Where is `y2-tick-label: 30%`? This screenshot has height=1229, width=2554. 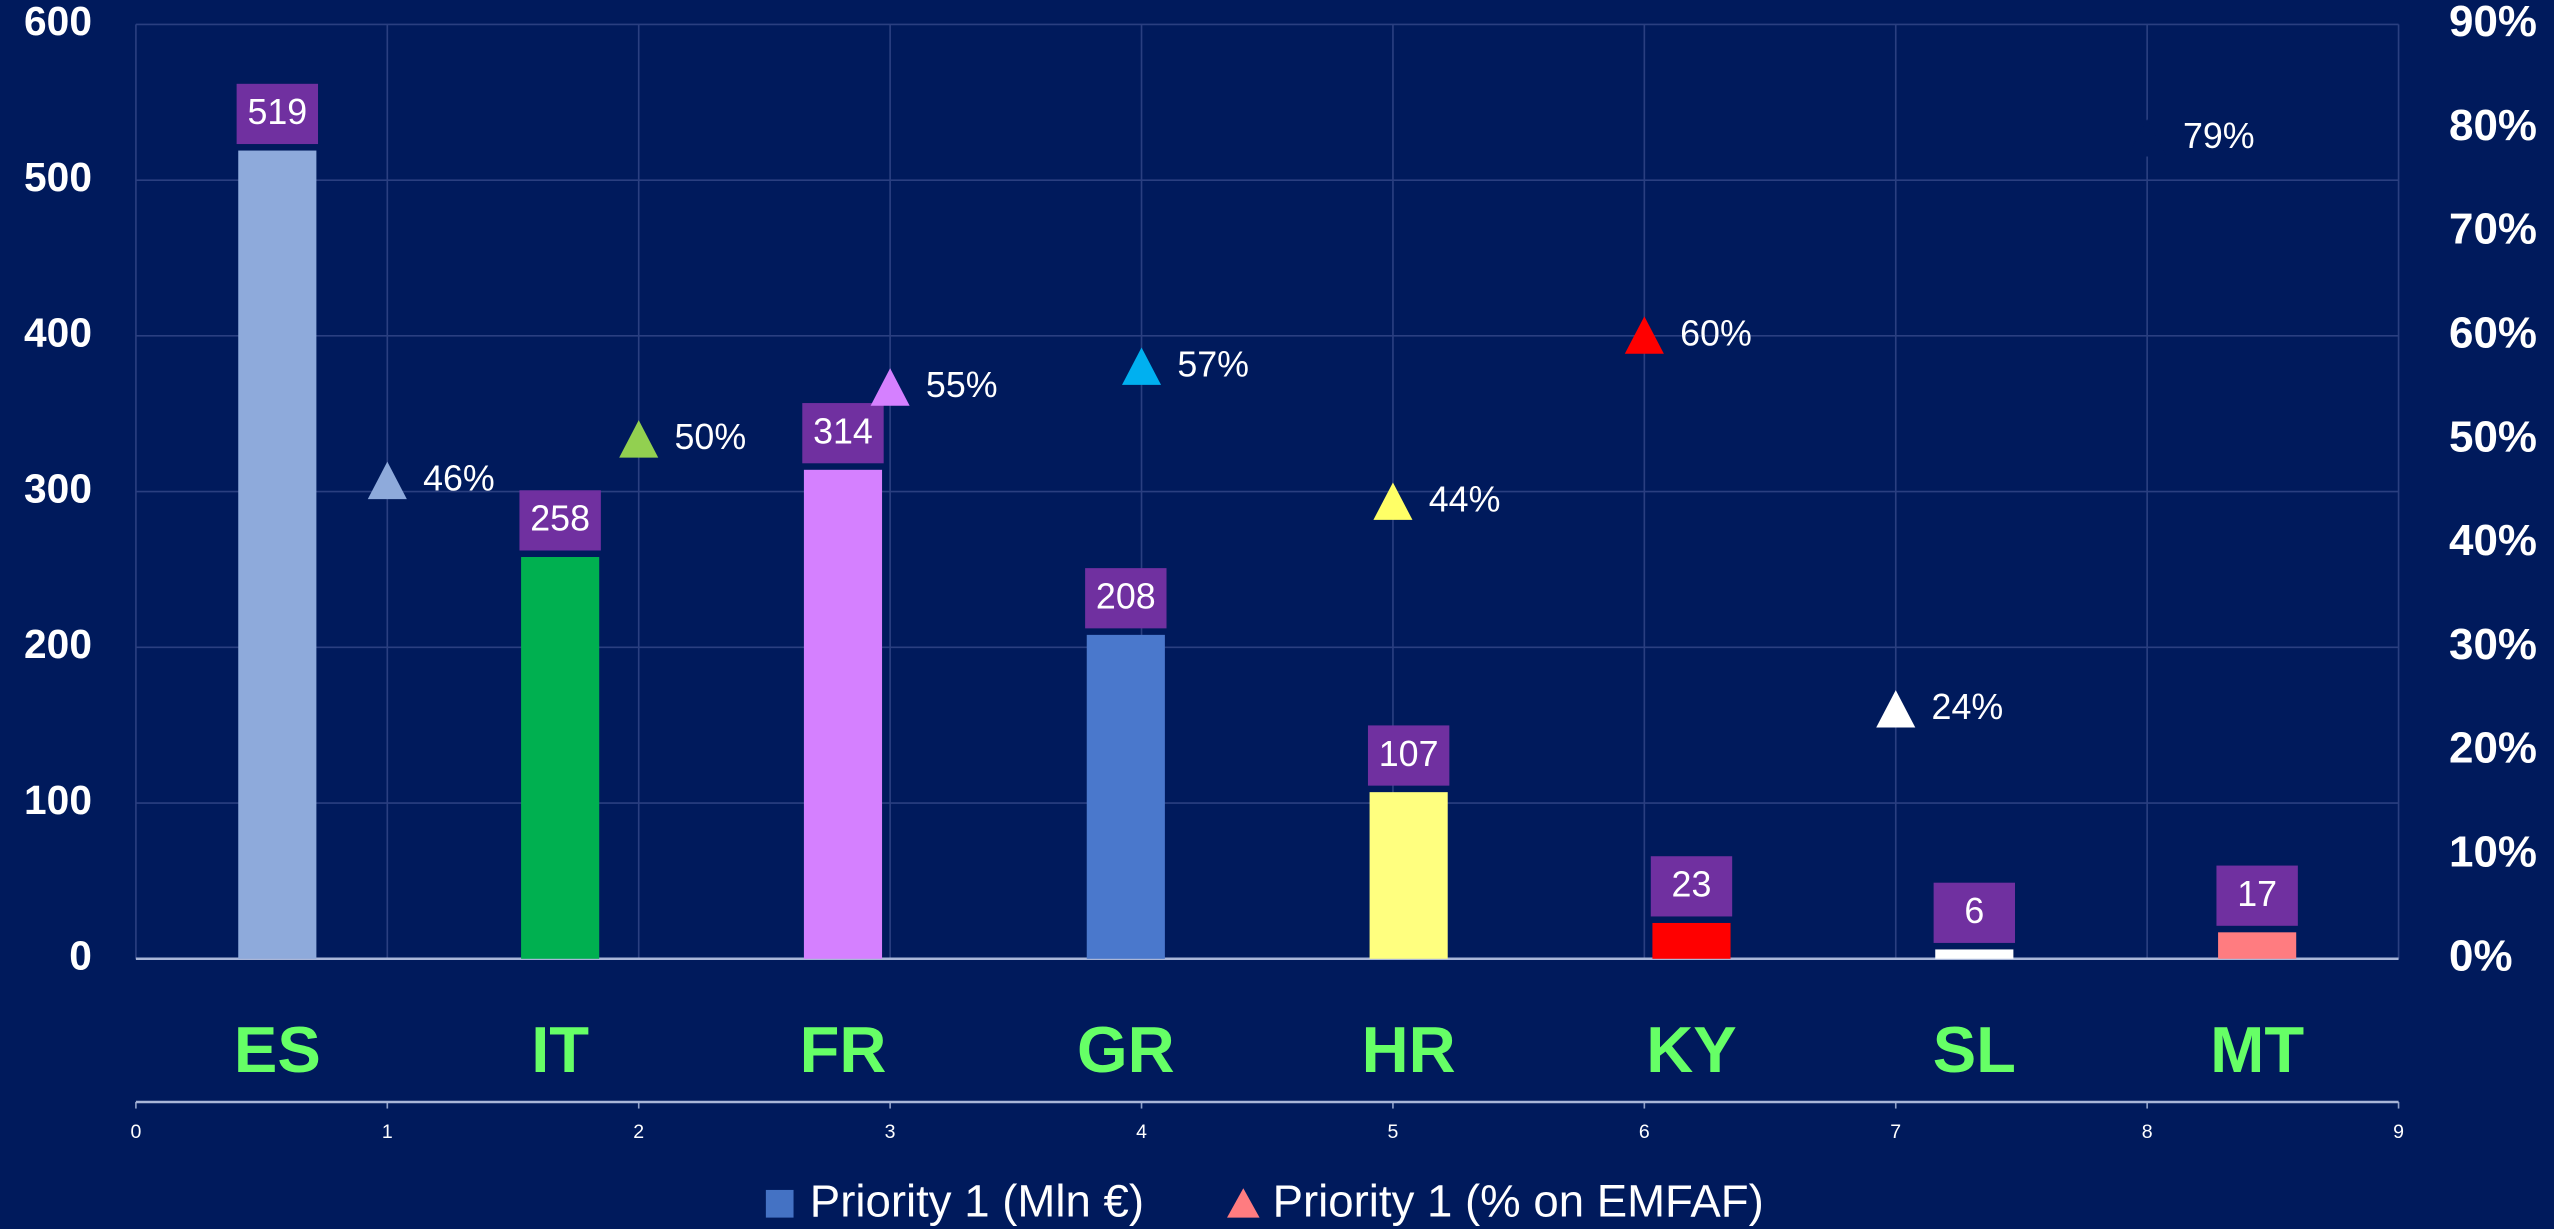 y2-tick-label: 30% is located at coordinates (2493, 644).